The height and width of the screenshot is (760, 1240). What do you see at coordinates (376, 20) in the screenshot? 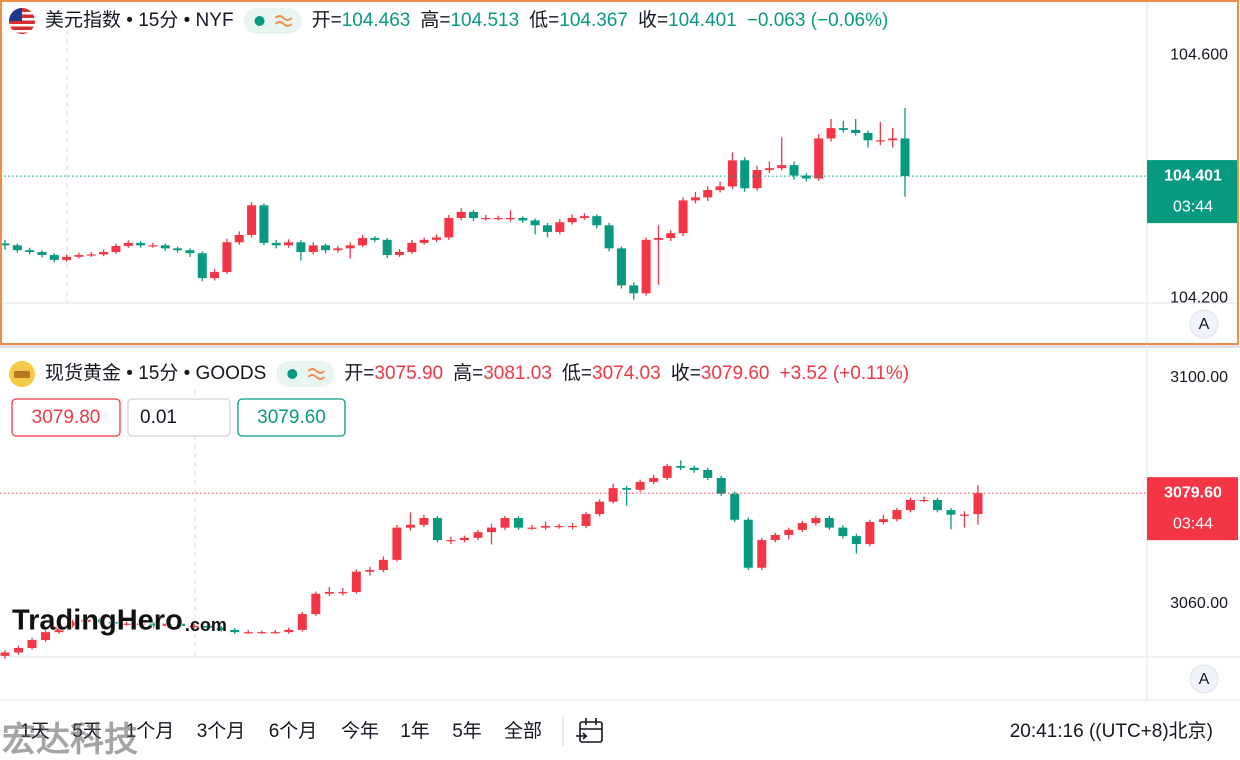
I see `field-value: 104.463` at bounding box center [376, 20].